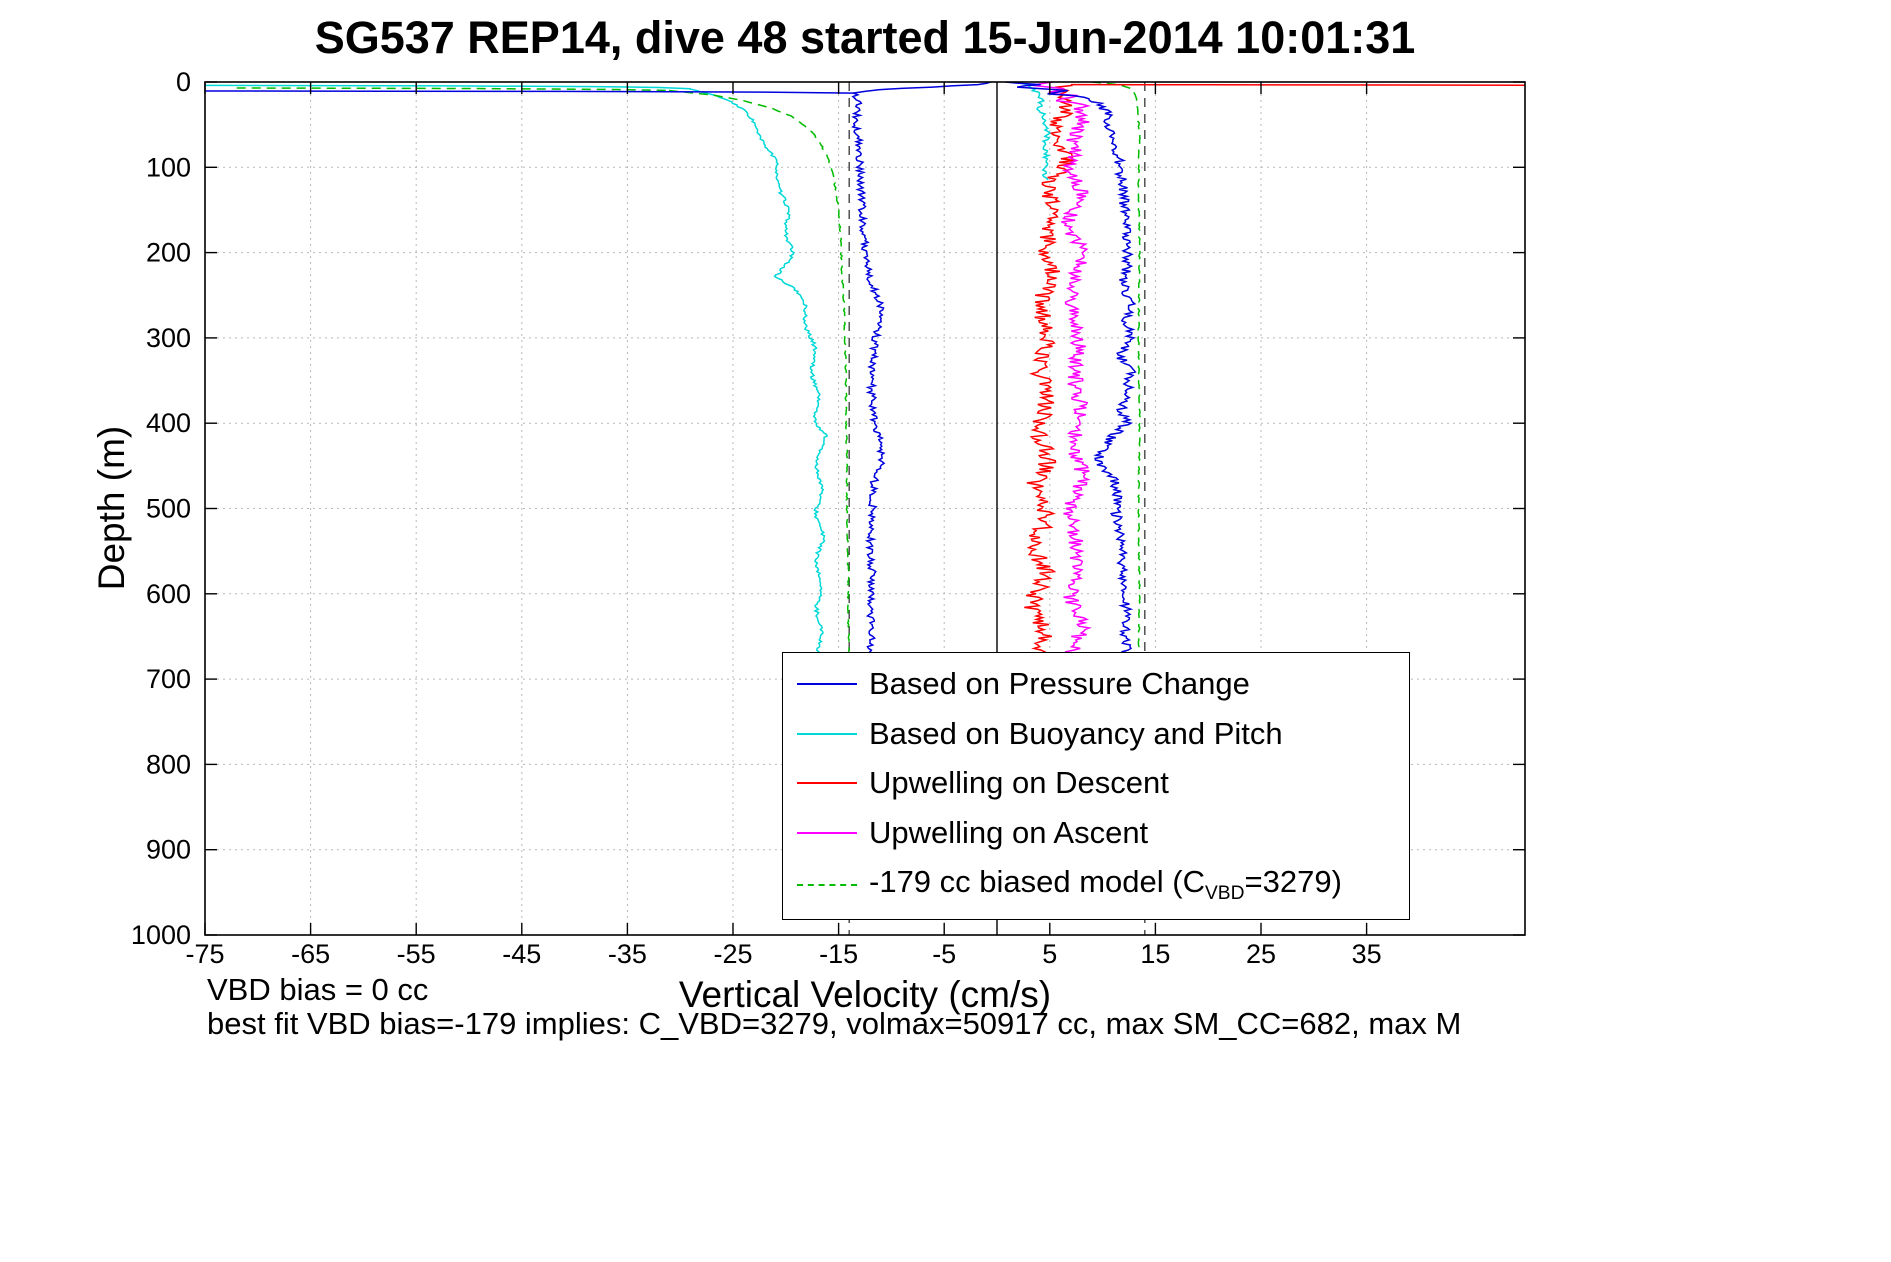 This screenshot has width=1891, height=1262. I want to click on x-tick-label: -45, so click(521, 954).